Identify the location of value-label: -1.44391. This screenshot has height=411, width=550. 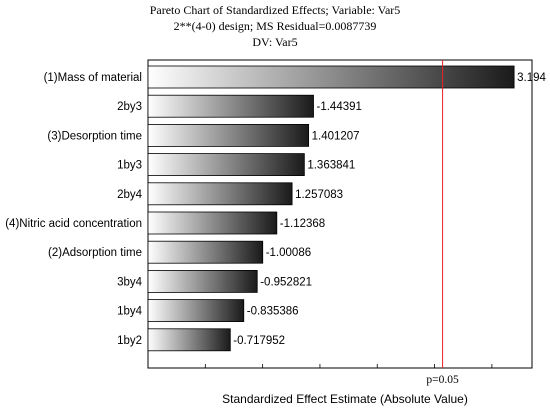
(339, 107).